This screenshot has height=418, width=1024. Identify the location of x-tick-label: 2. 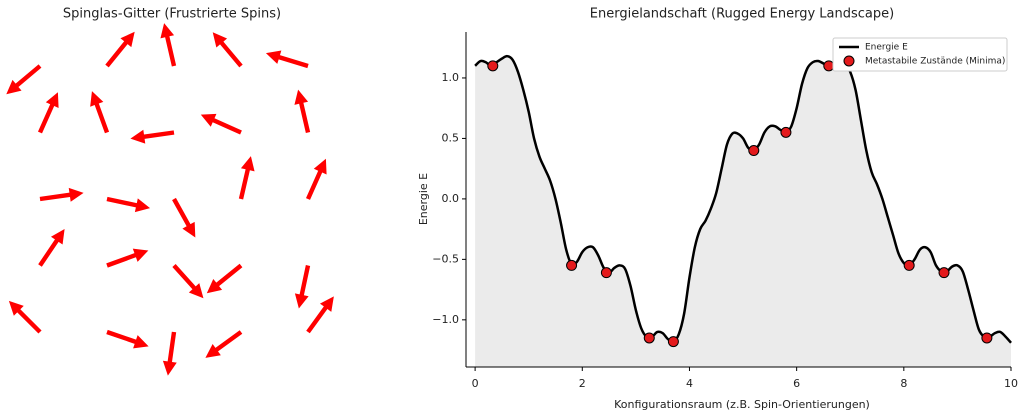
(582, 383).